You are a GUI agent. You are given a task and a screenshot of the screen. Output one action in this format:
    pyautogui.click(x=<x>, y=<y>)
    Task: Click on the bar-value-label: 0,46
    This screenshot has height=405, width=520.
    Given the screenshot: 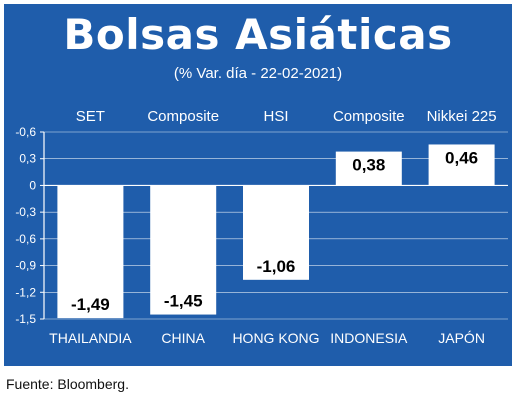 What is the action you would take?
    pyautogui.click(x=461, y=157)
    